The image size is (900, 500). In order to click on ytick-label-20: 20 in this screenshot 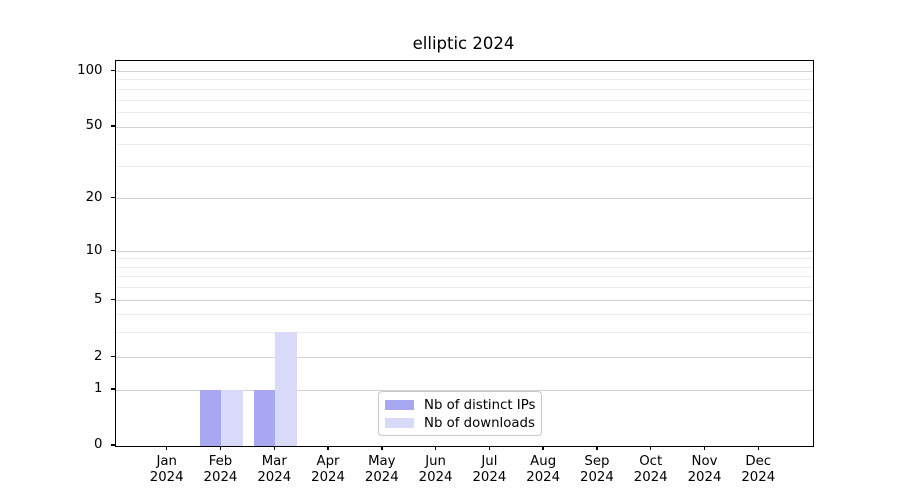, I will do `click(94, 197)`.